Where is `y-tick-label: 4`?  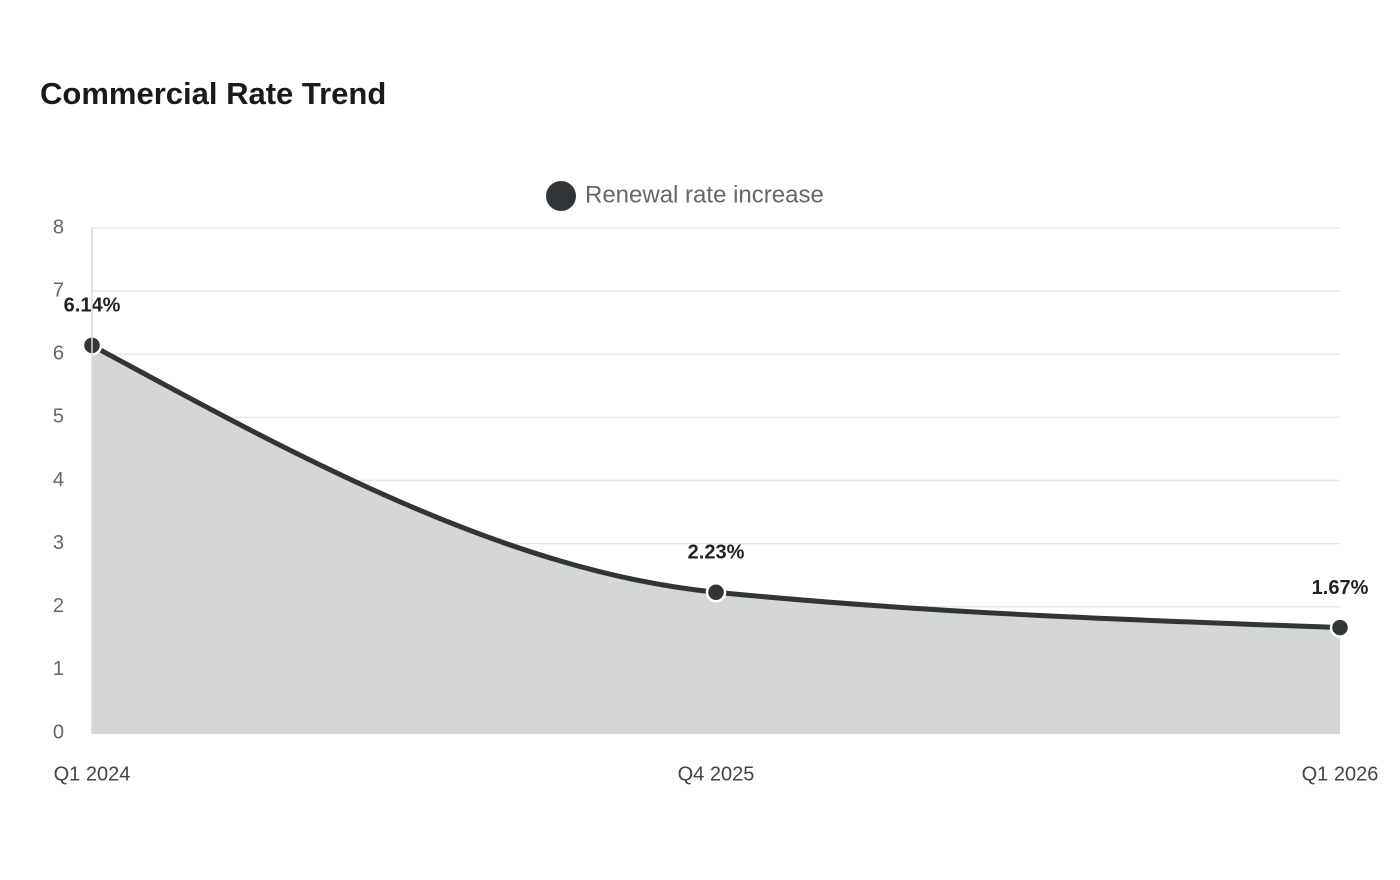
y-tick-label: 4 is located at coordinates (58, 480).